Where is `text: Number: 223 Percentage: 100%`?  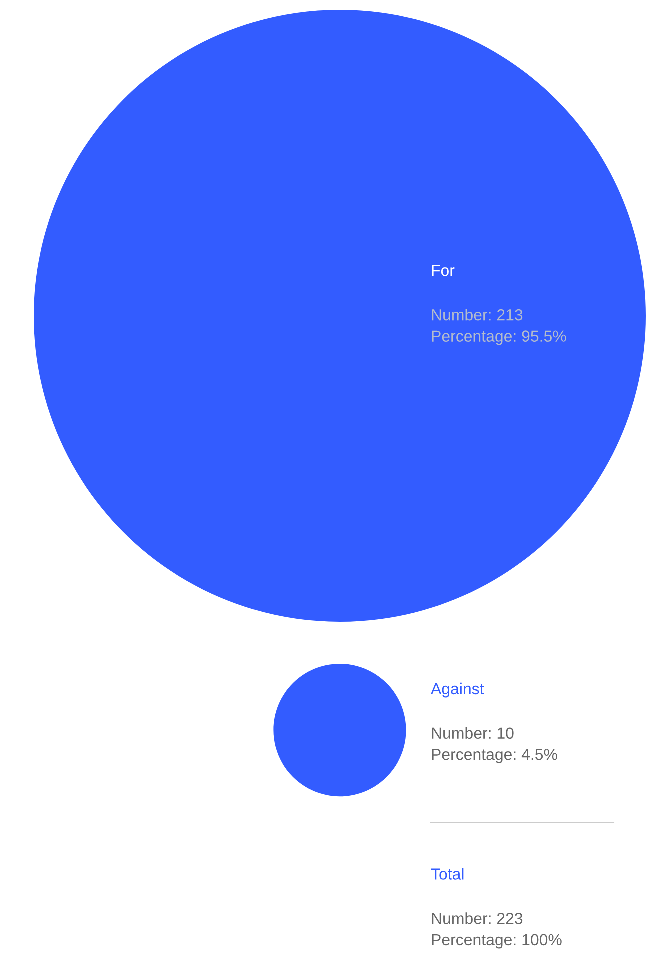
text: Number: 223 Percentage: 100% is located at coordinates (497, 930).